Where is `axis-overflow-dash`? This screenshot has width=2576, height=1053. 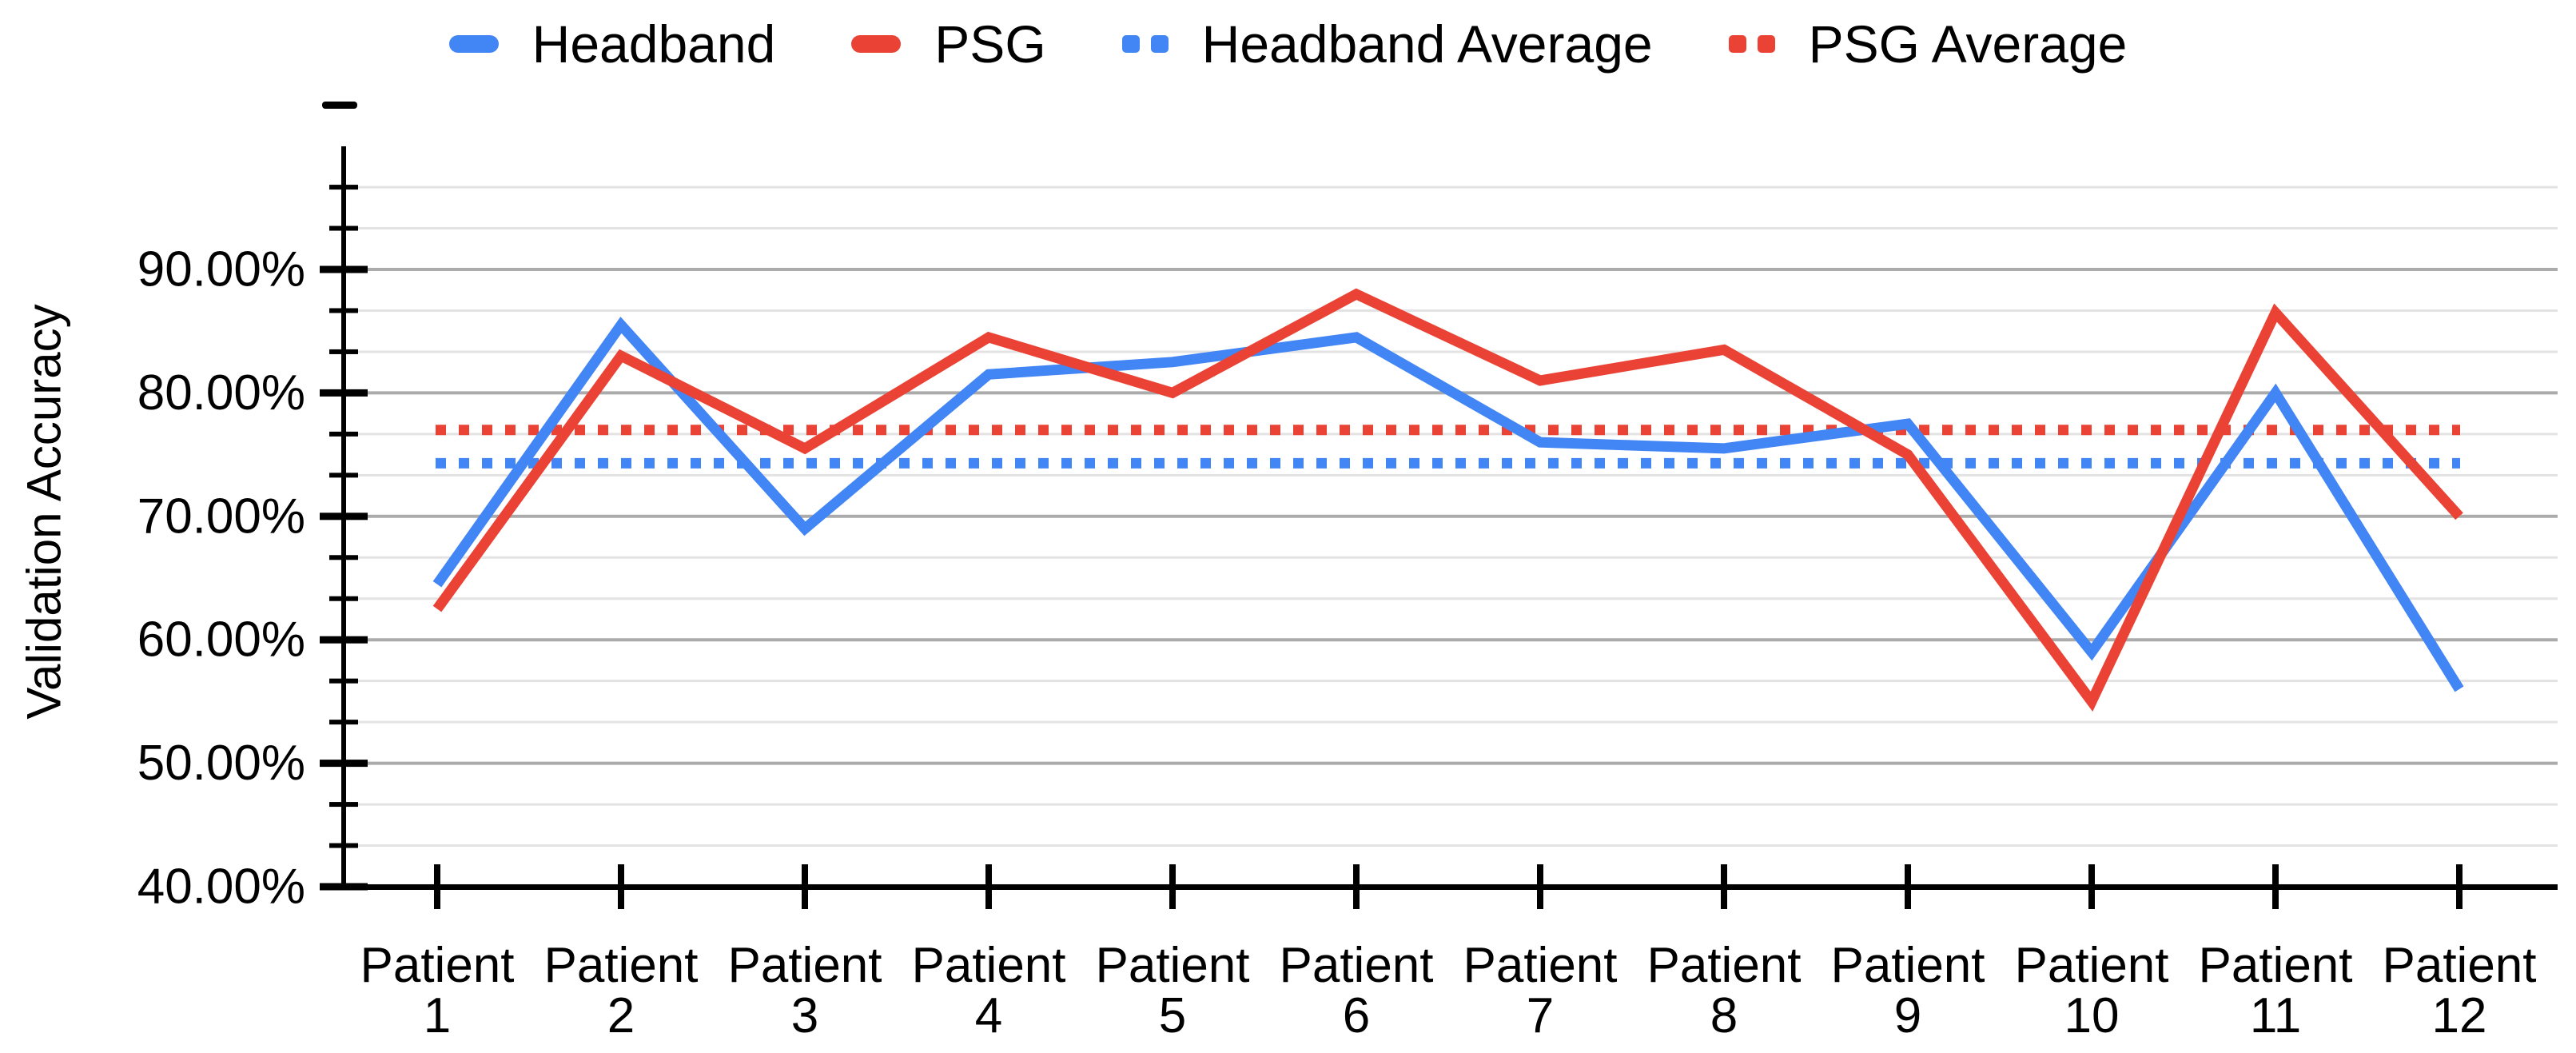 axis-overflow-dash is located at coordinates (339, 106).